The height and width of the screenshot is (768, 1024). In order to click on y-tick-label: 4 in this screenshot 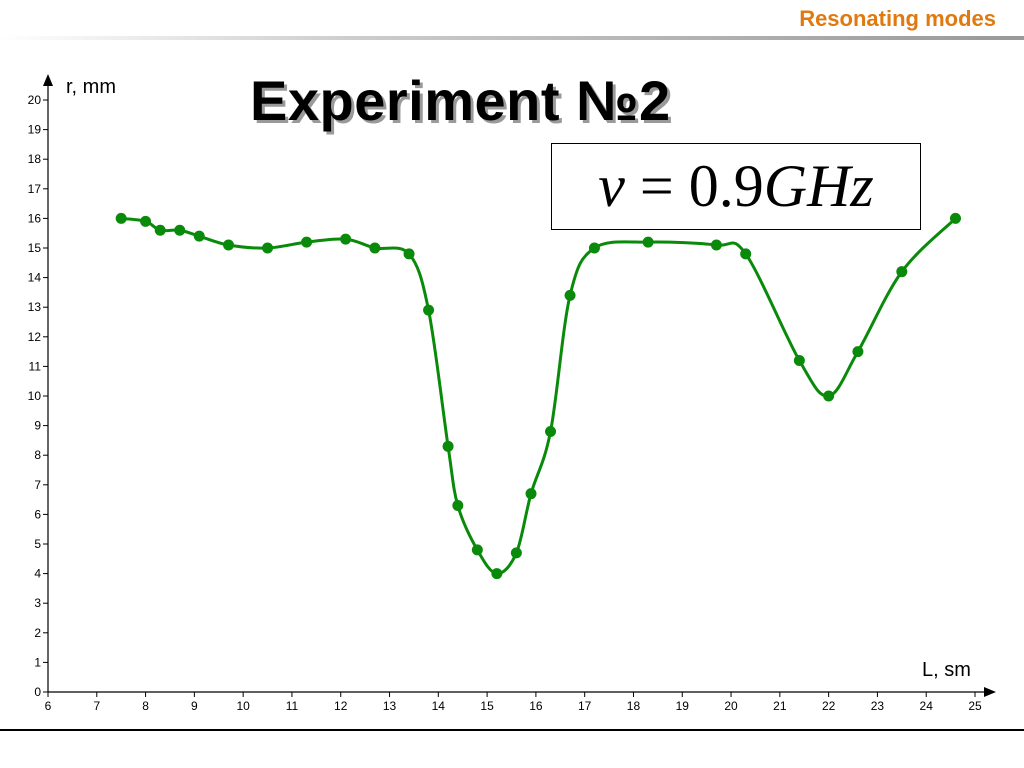, I will do `click(37, 574)`.